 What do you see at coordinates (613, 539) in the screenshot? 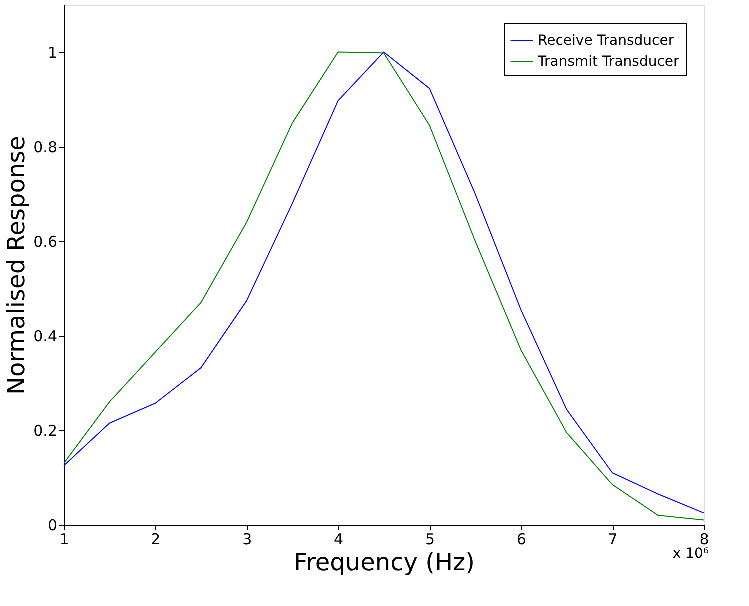
I see `x-tick-label: 7` at bounding box center [613, 539].